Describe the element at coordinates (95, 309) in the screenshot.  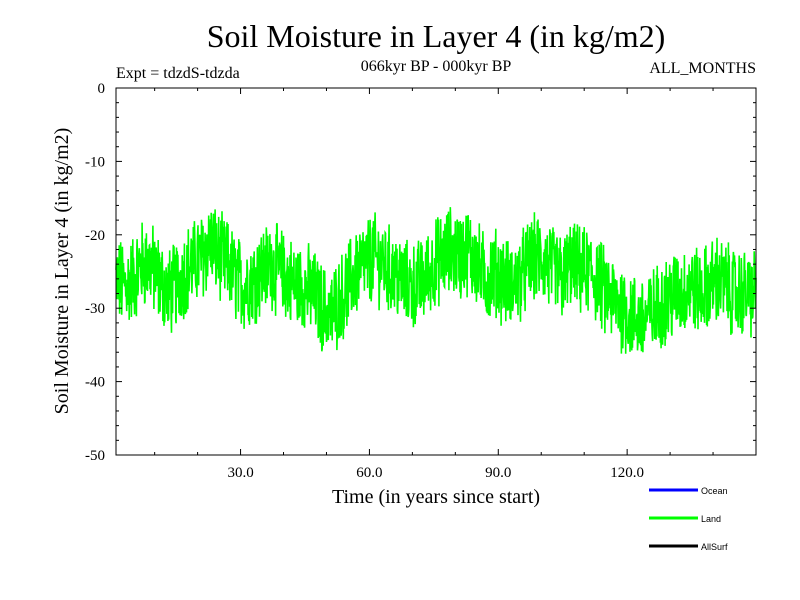
I see `y-tick-label: -30` at that location.